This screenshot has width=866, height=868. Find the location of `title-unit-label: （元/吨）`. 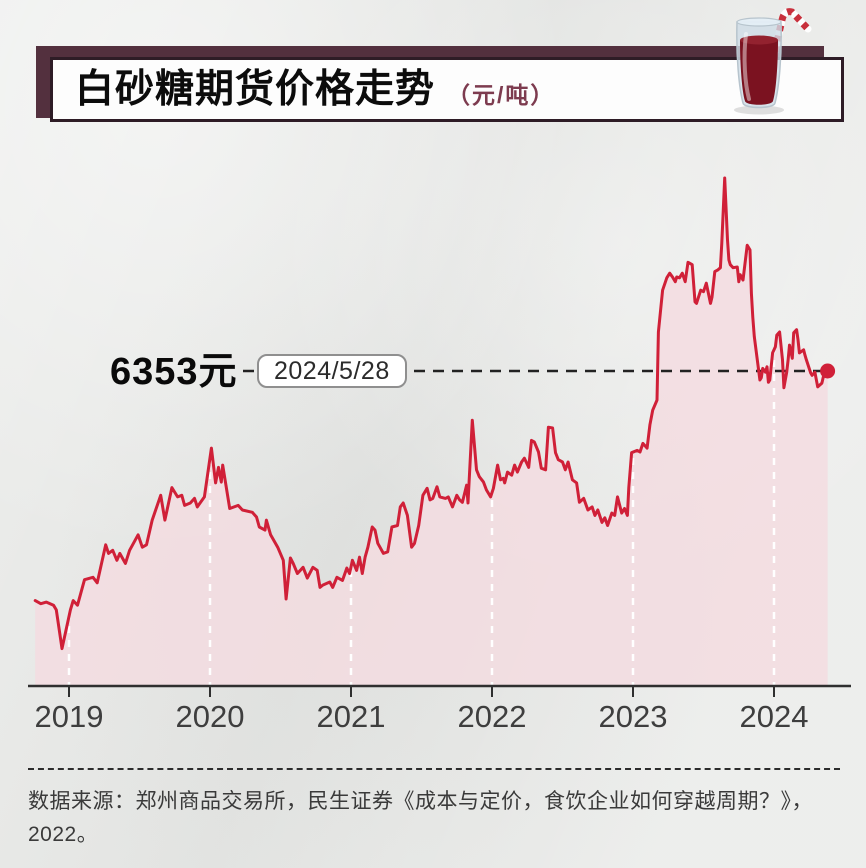

title-unit-label: （元/吨） is located at coordinates (501, 94).